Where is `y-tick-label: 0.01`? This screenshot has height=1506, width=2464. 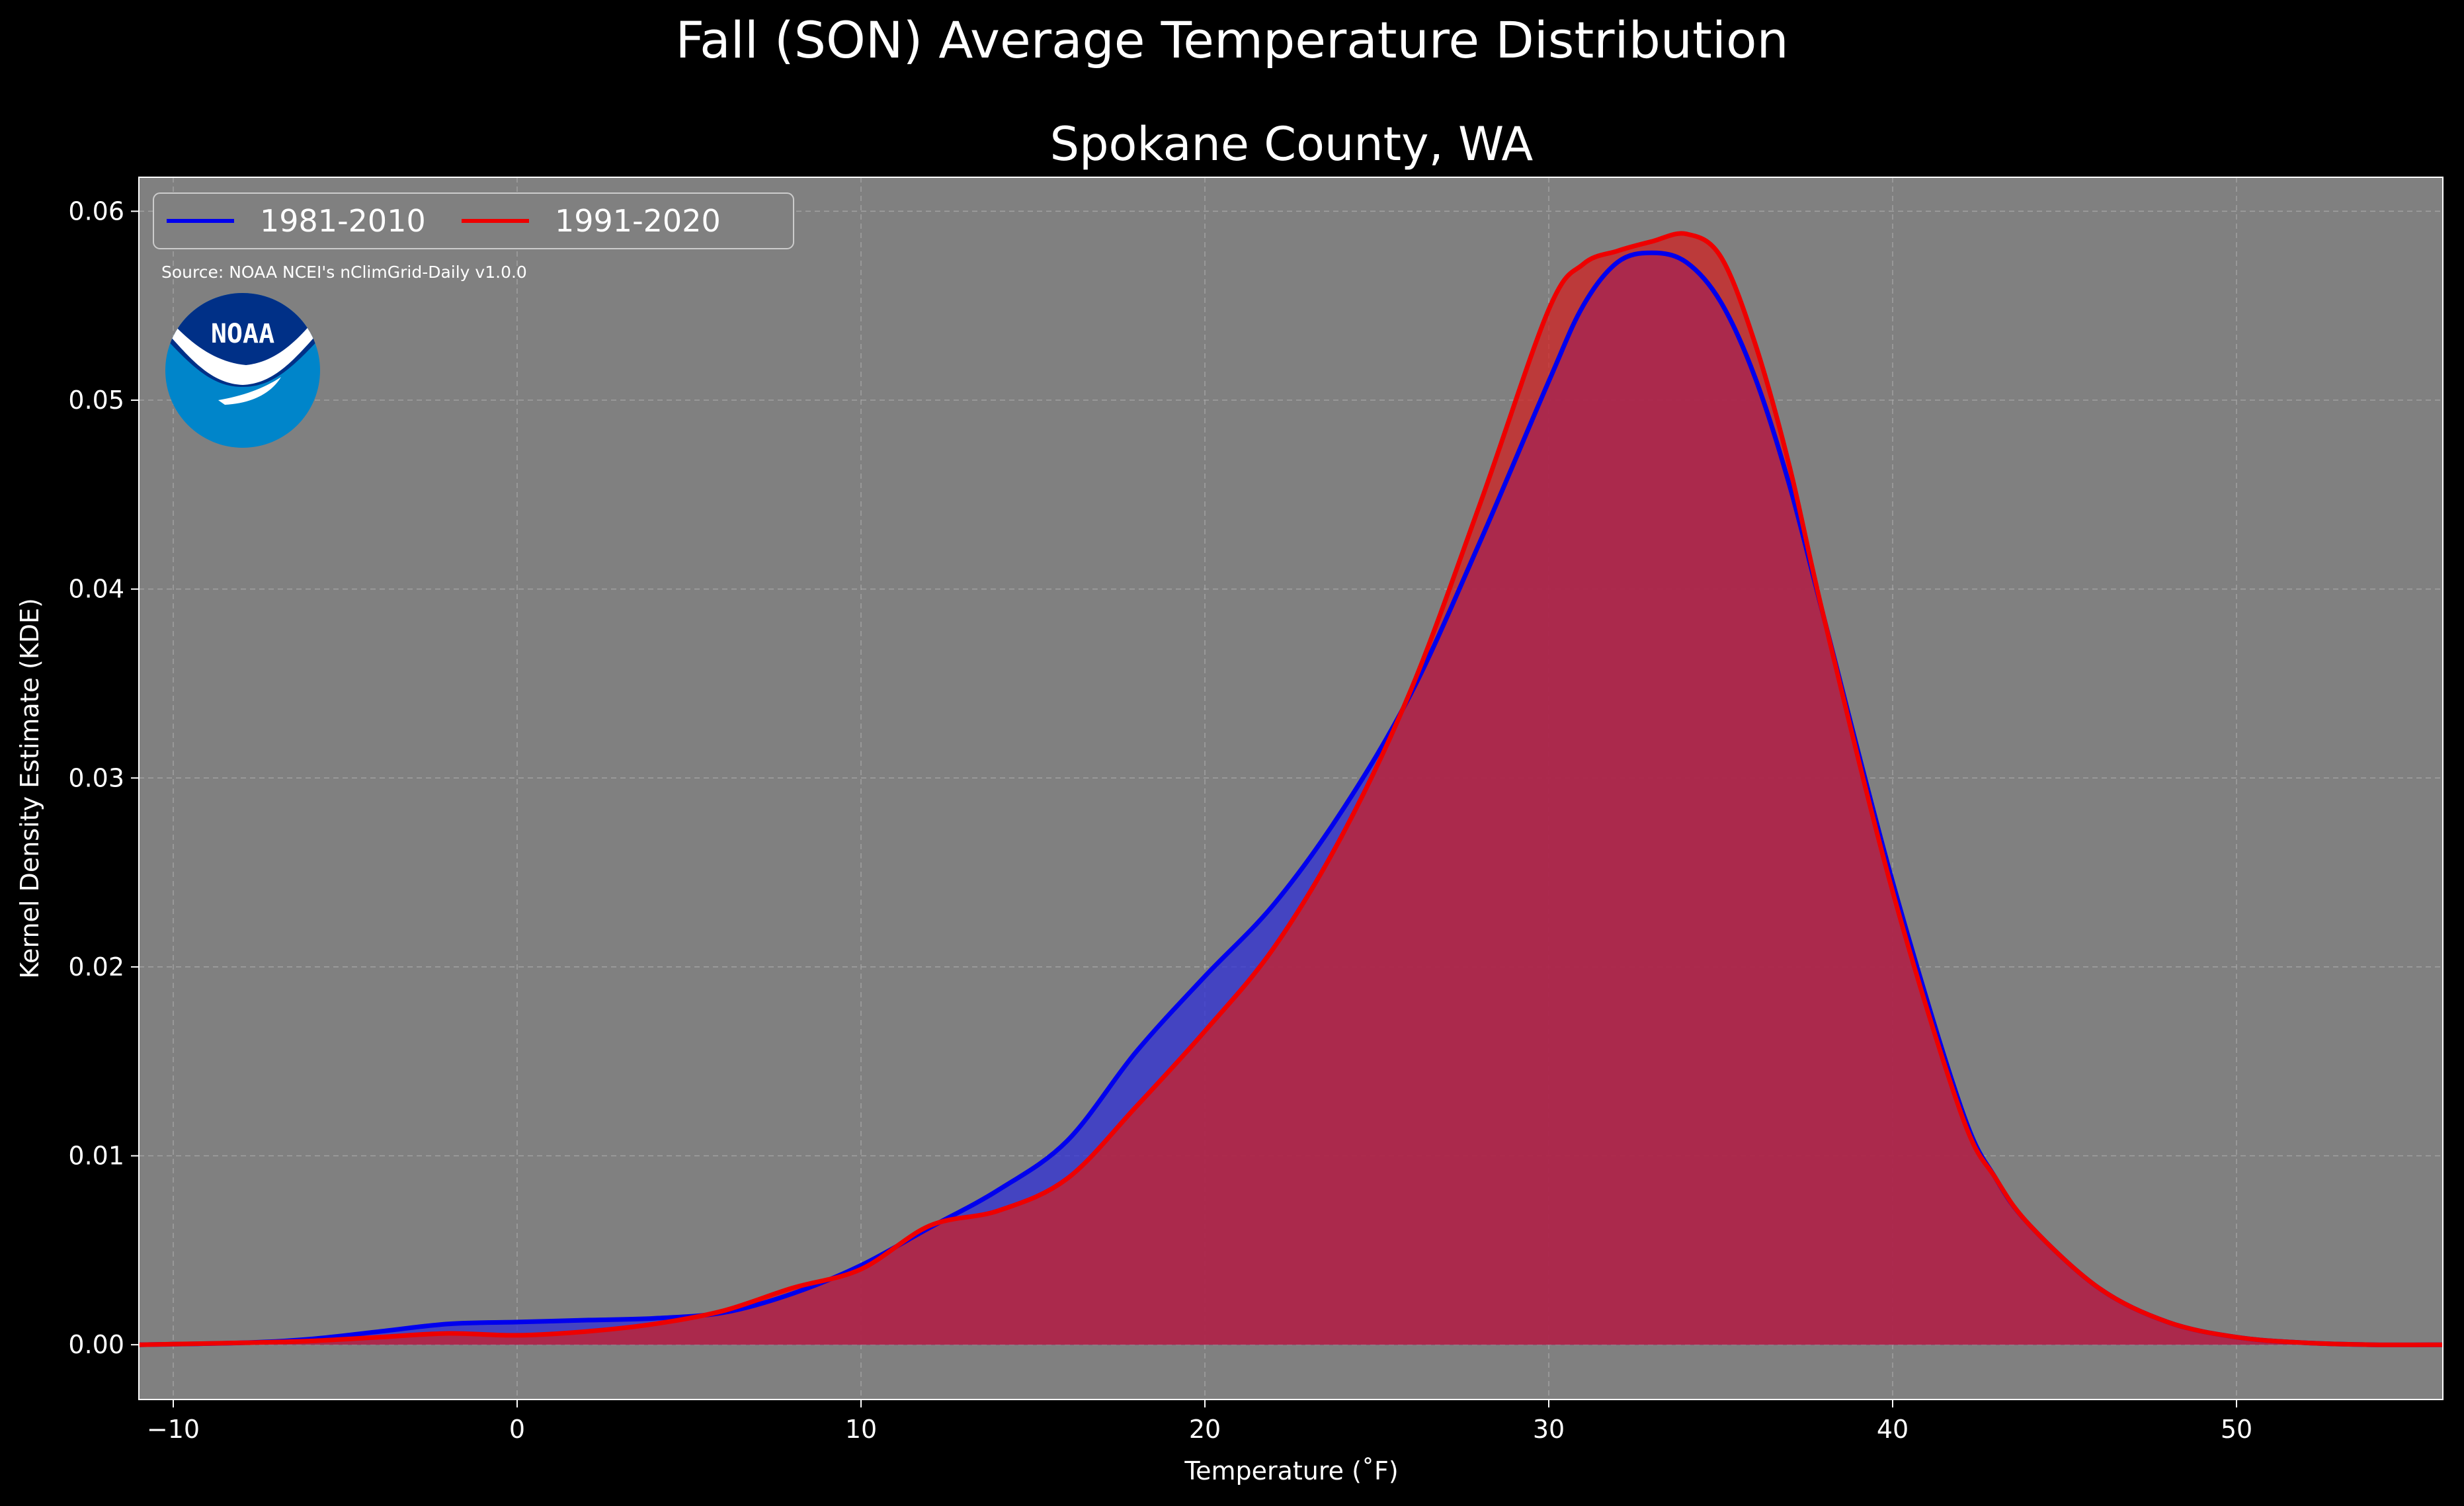
y-tick-label: 0.01 is located at coordinates (96, 1156).